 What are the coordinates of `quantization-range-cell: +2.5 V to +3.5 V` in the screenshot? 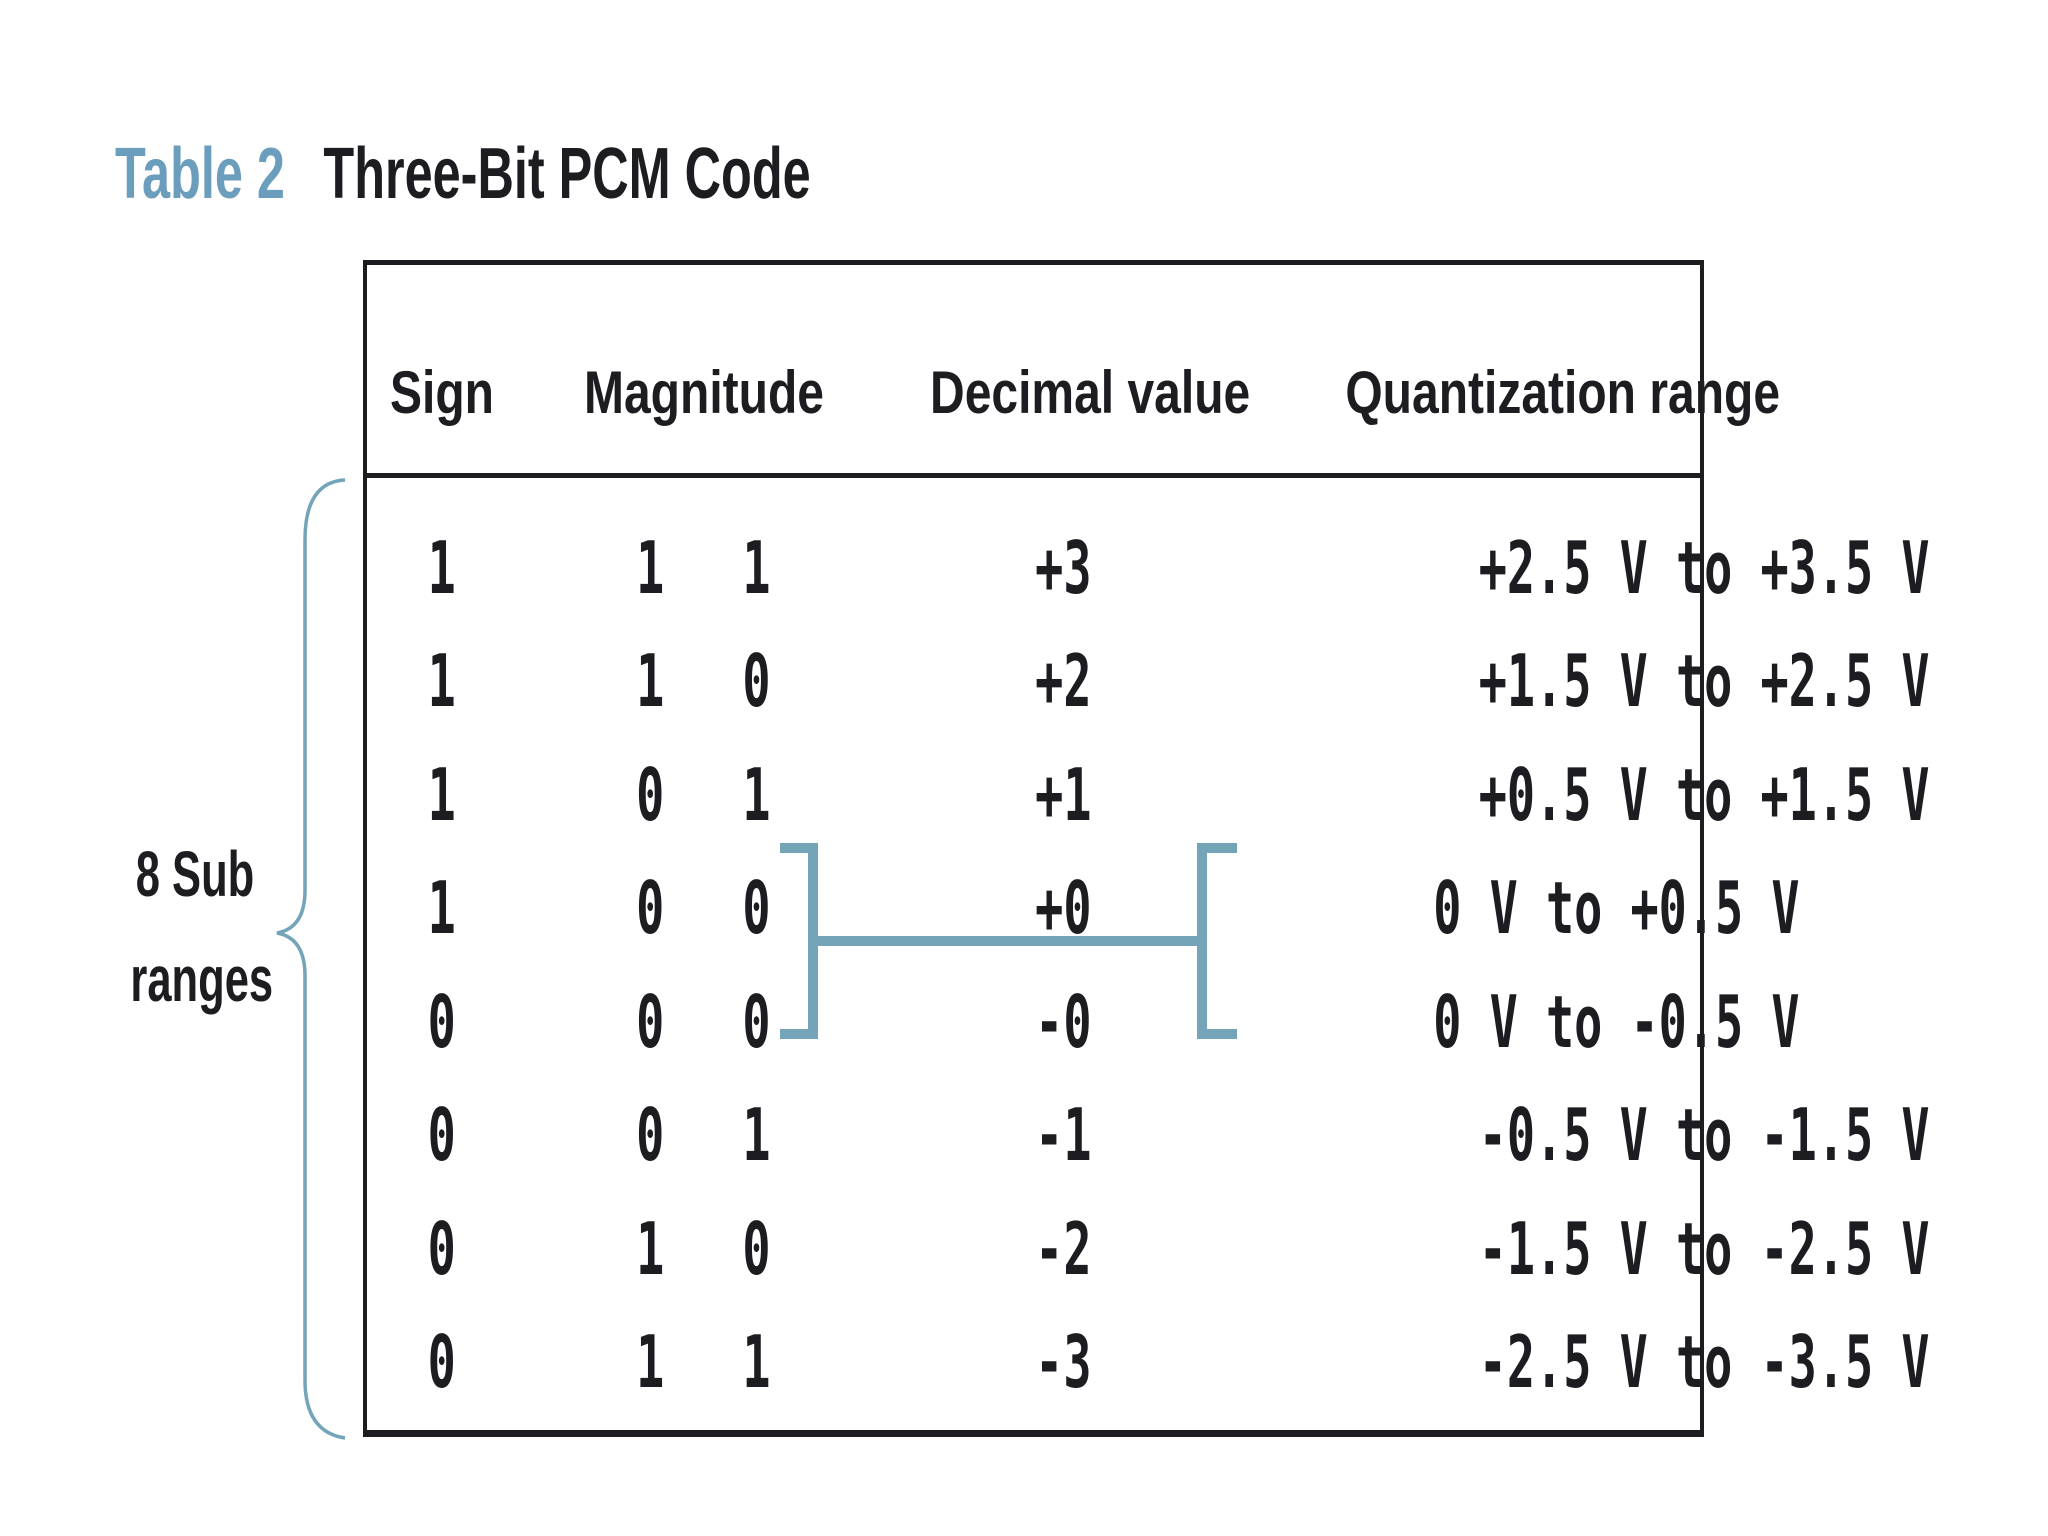 It's located at (1587, 568).